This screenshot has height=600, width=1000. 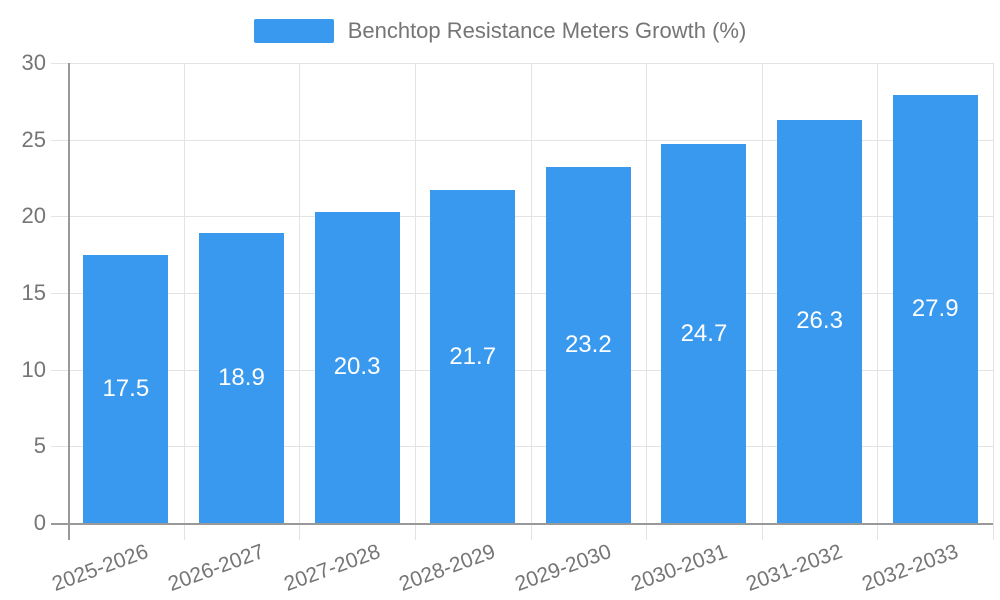 What do you see at coordinates (447, 568) in the screenshot?
I see `x-axis-tick-label: 2028-2029` at bounding box center [447, 568].